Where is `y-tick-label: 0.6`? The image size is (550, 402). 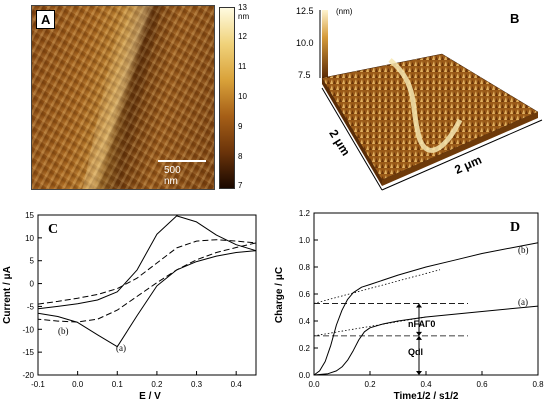
y-tick-label: 0.6 is located at coordinates (305, 294).